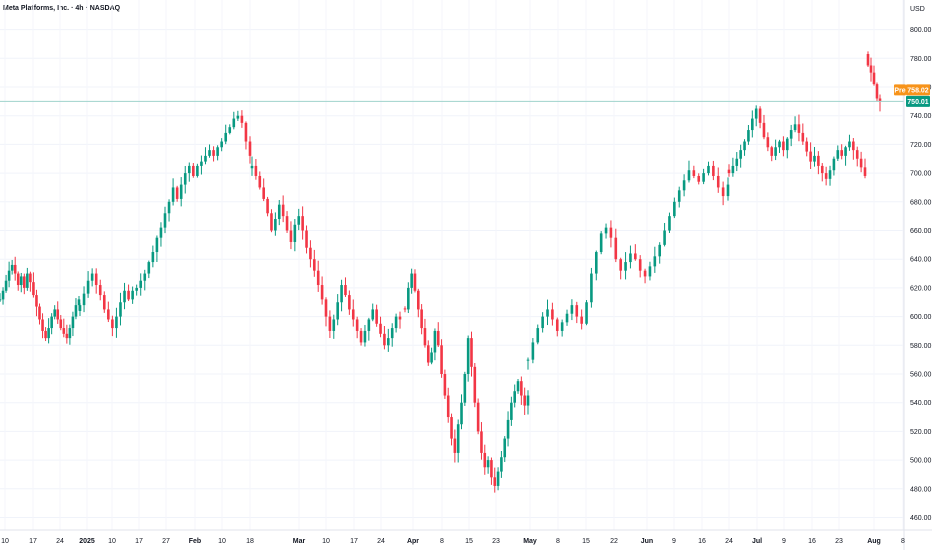  What do you see at coordinates (917, 9) in the screenshot?
I see `currency-label: USD` at bounding box center [917, 9].